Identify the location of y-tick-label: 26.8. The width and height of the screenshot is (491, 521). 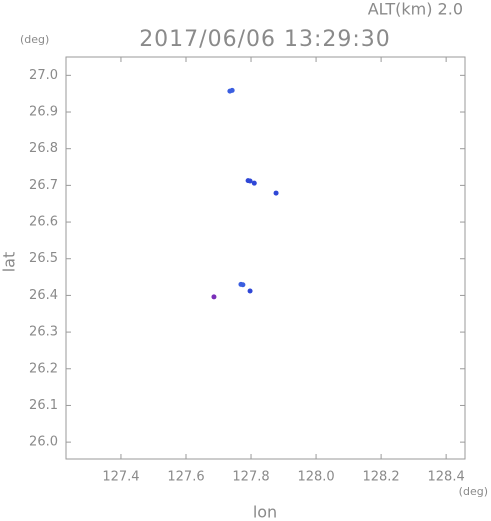
(43, 148).